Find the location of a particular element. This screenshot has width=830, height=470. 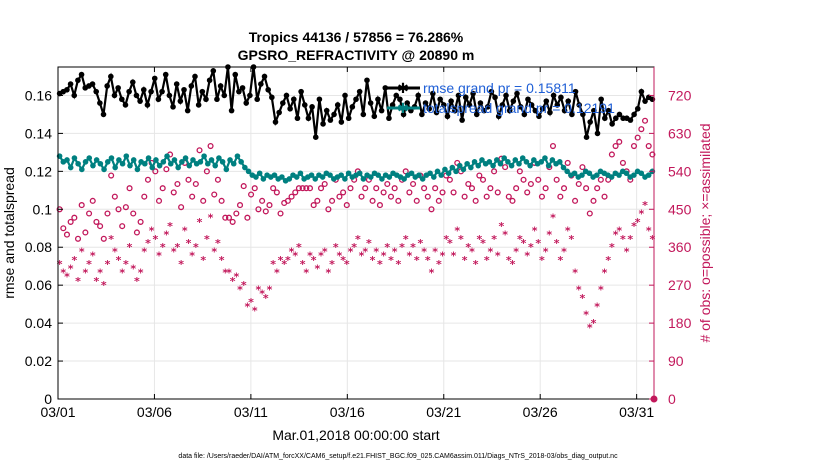

y-tick-label: 0.14 is located at coordinates (38, 133).